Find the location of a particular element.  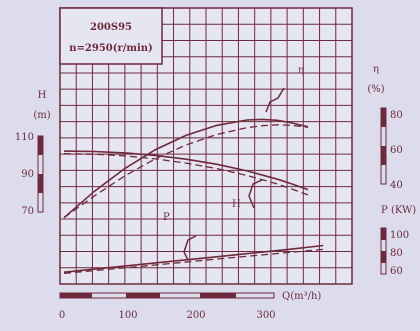

eta-operating-marker is located at coordinates (275, 100).